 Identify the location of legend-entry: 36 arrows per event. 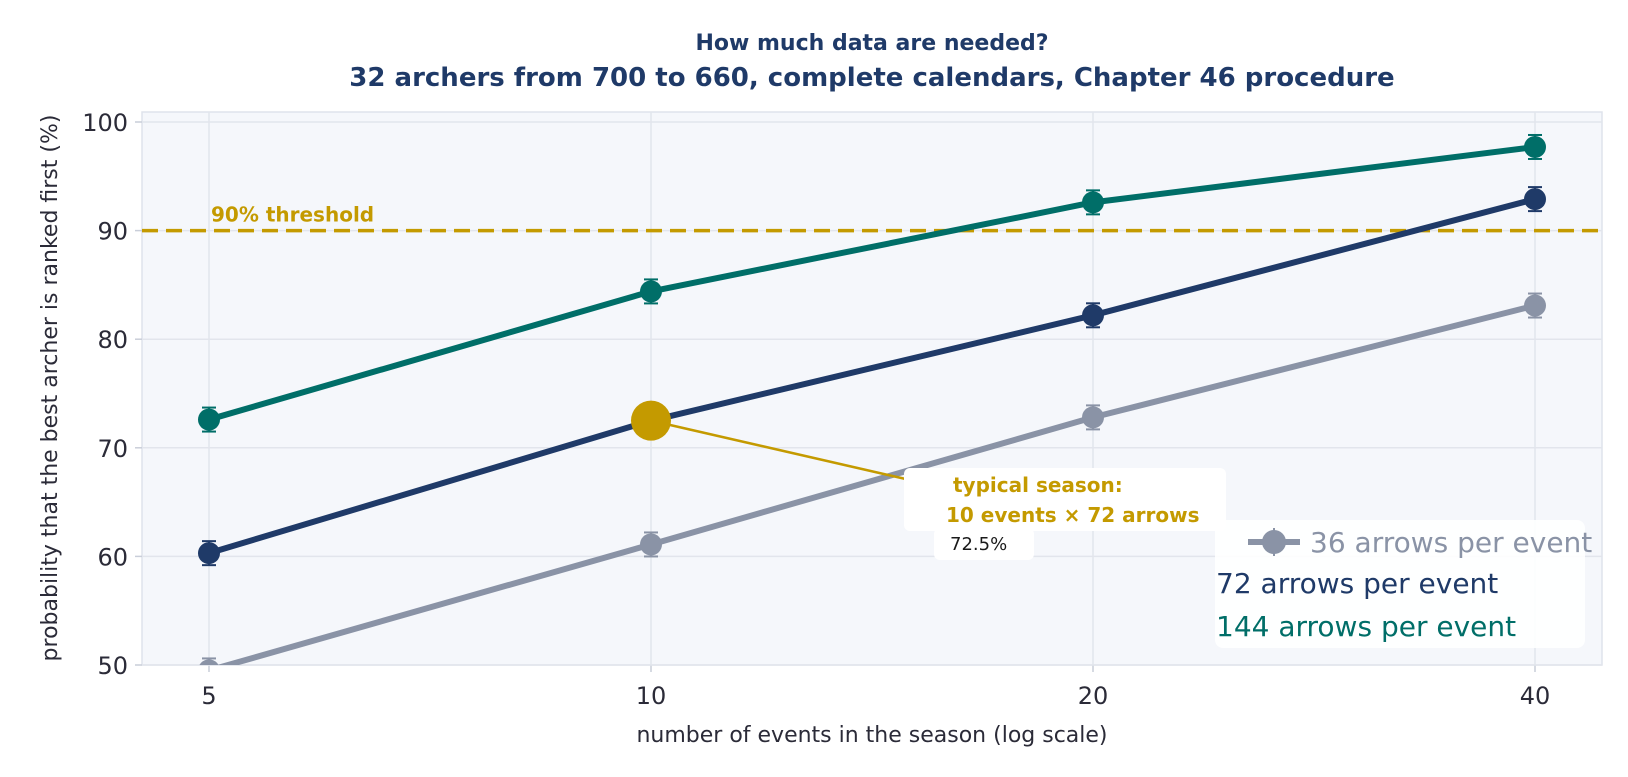
(1451, 542).